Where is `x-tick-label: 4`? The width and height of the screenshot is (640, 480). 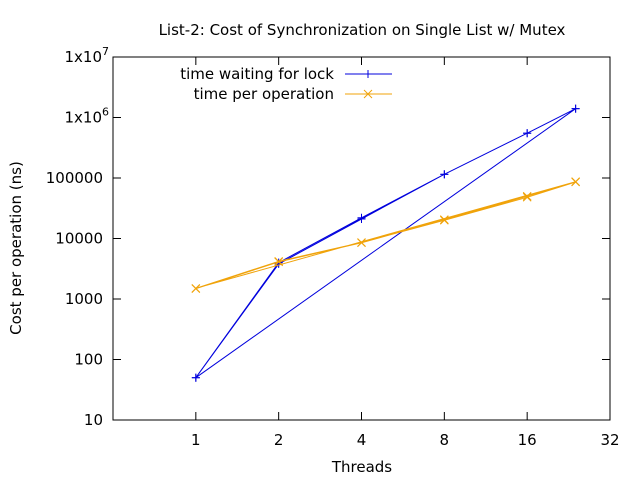 x-tick-label: 4 is located at coordinates (362, 440).